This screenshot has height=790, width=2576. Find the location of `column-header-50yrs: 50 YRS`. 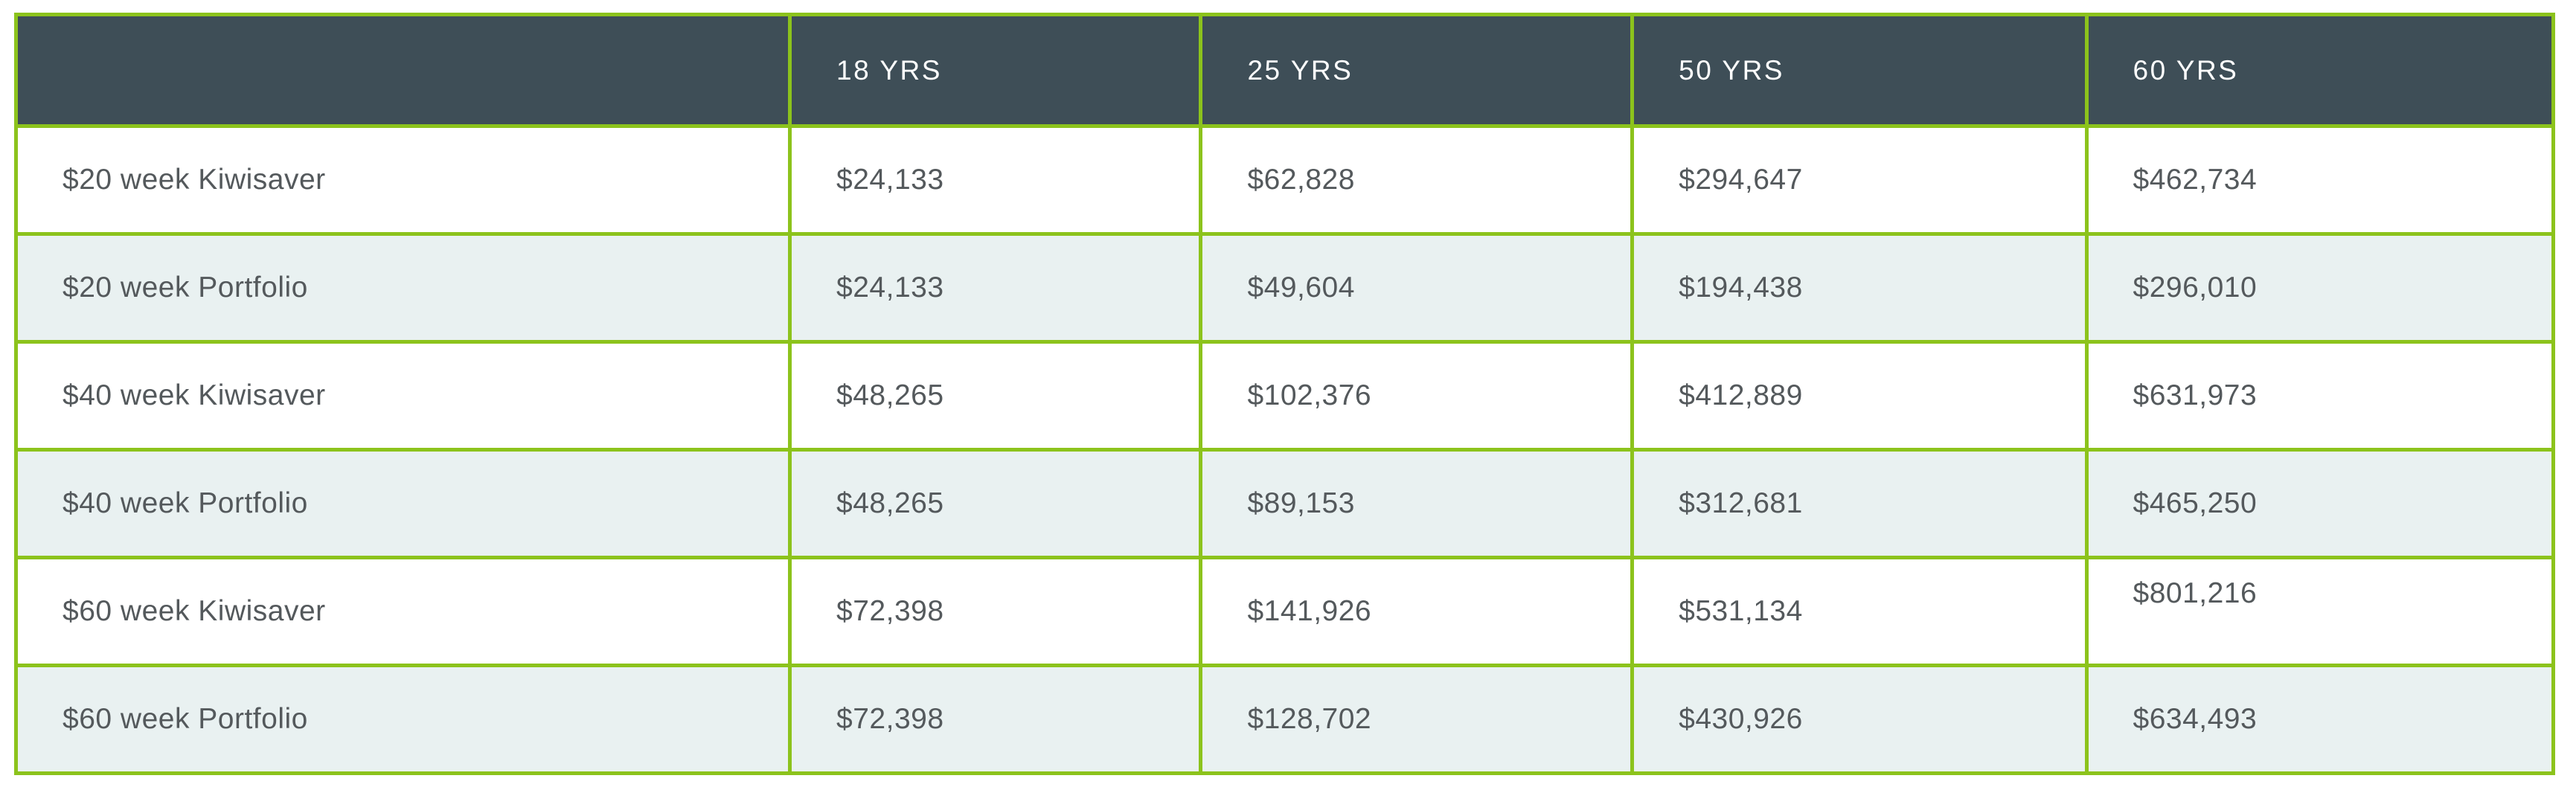

column-header-50yrs: 50 YRS is located at coordinates (1860, 70).